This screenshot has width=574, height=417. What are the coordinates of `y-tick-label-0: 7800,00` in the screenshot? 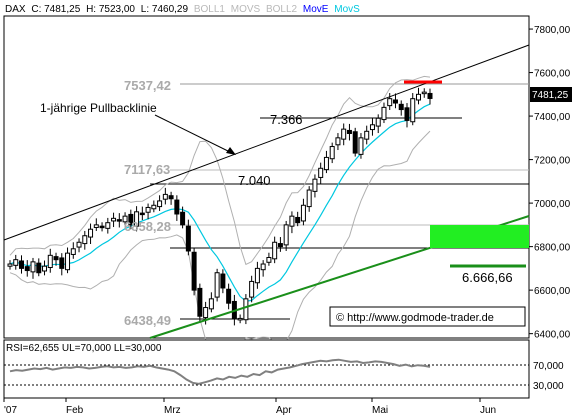 It's located at (552, 30).